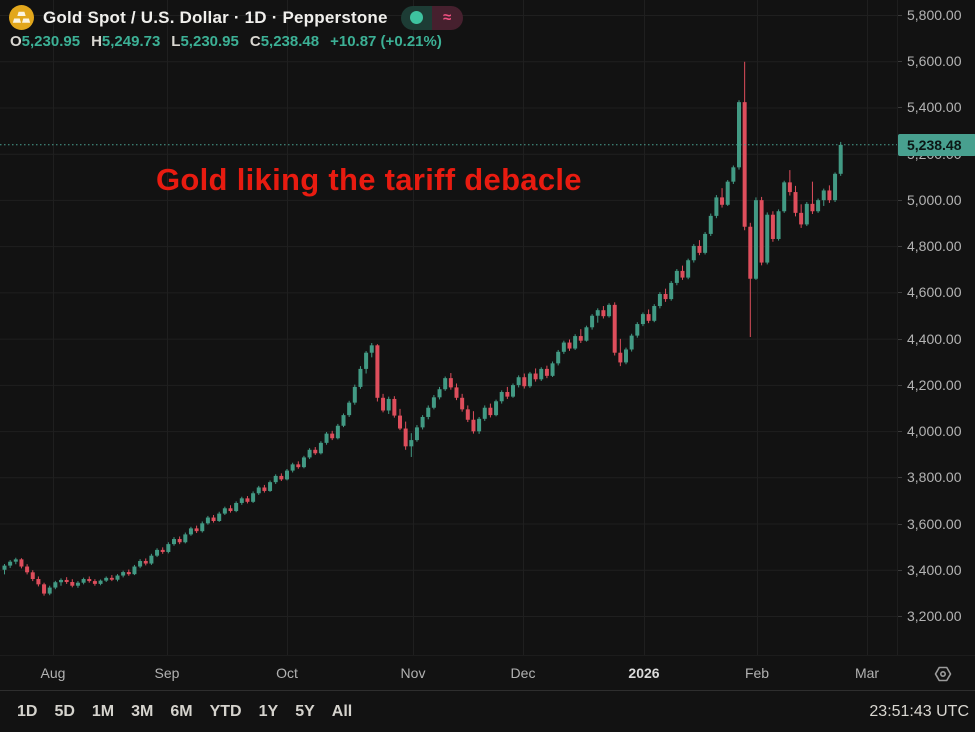  I want to click on ohlc-letter: H, so click(96, 41).